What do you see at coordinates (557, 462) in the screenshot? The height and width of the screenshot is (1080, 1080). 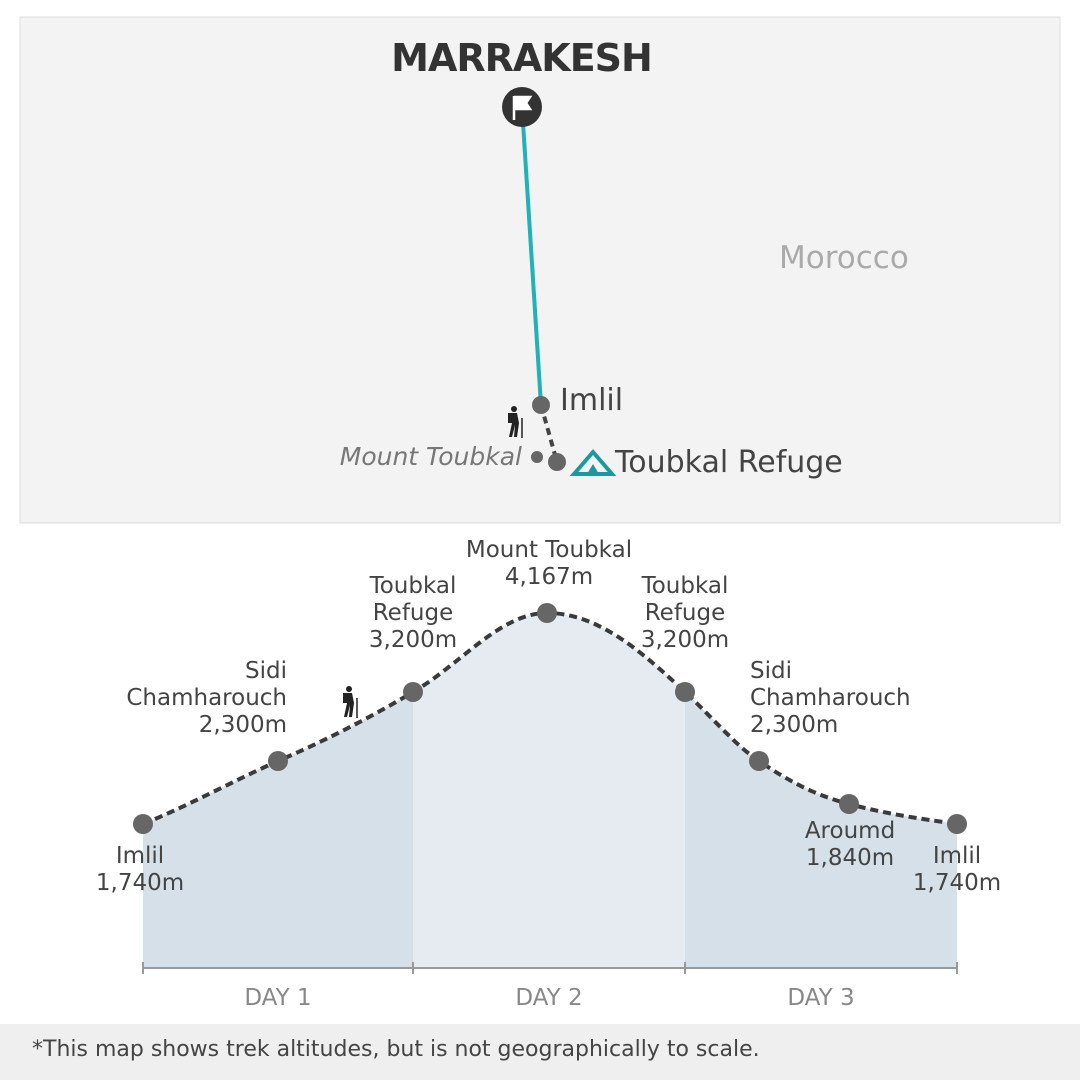 I see `refuge-marker` at bounding box center [557, 462].